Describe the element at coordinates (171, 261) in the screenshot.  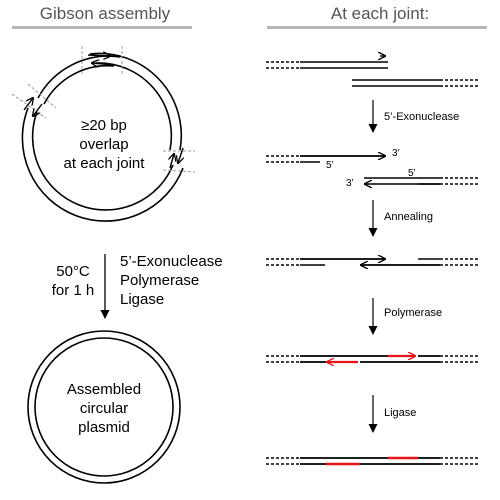
I see `enzyme-exonuclease: 5’-Exonuclease` at that location.